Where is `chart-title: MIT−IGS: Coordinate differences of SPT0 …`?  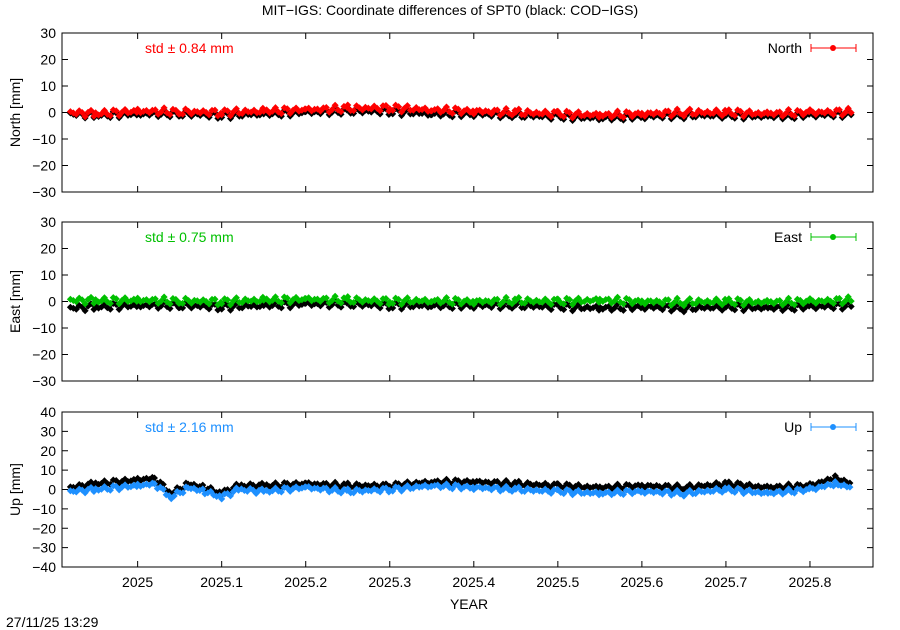
chart-title: MIT−IGS: Coordinate differences of SPT0 … is located at coordinates (450, 10).